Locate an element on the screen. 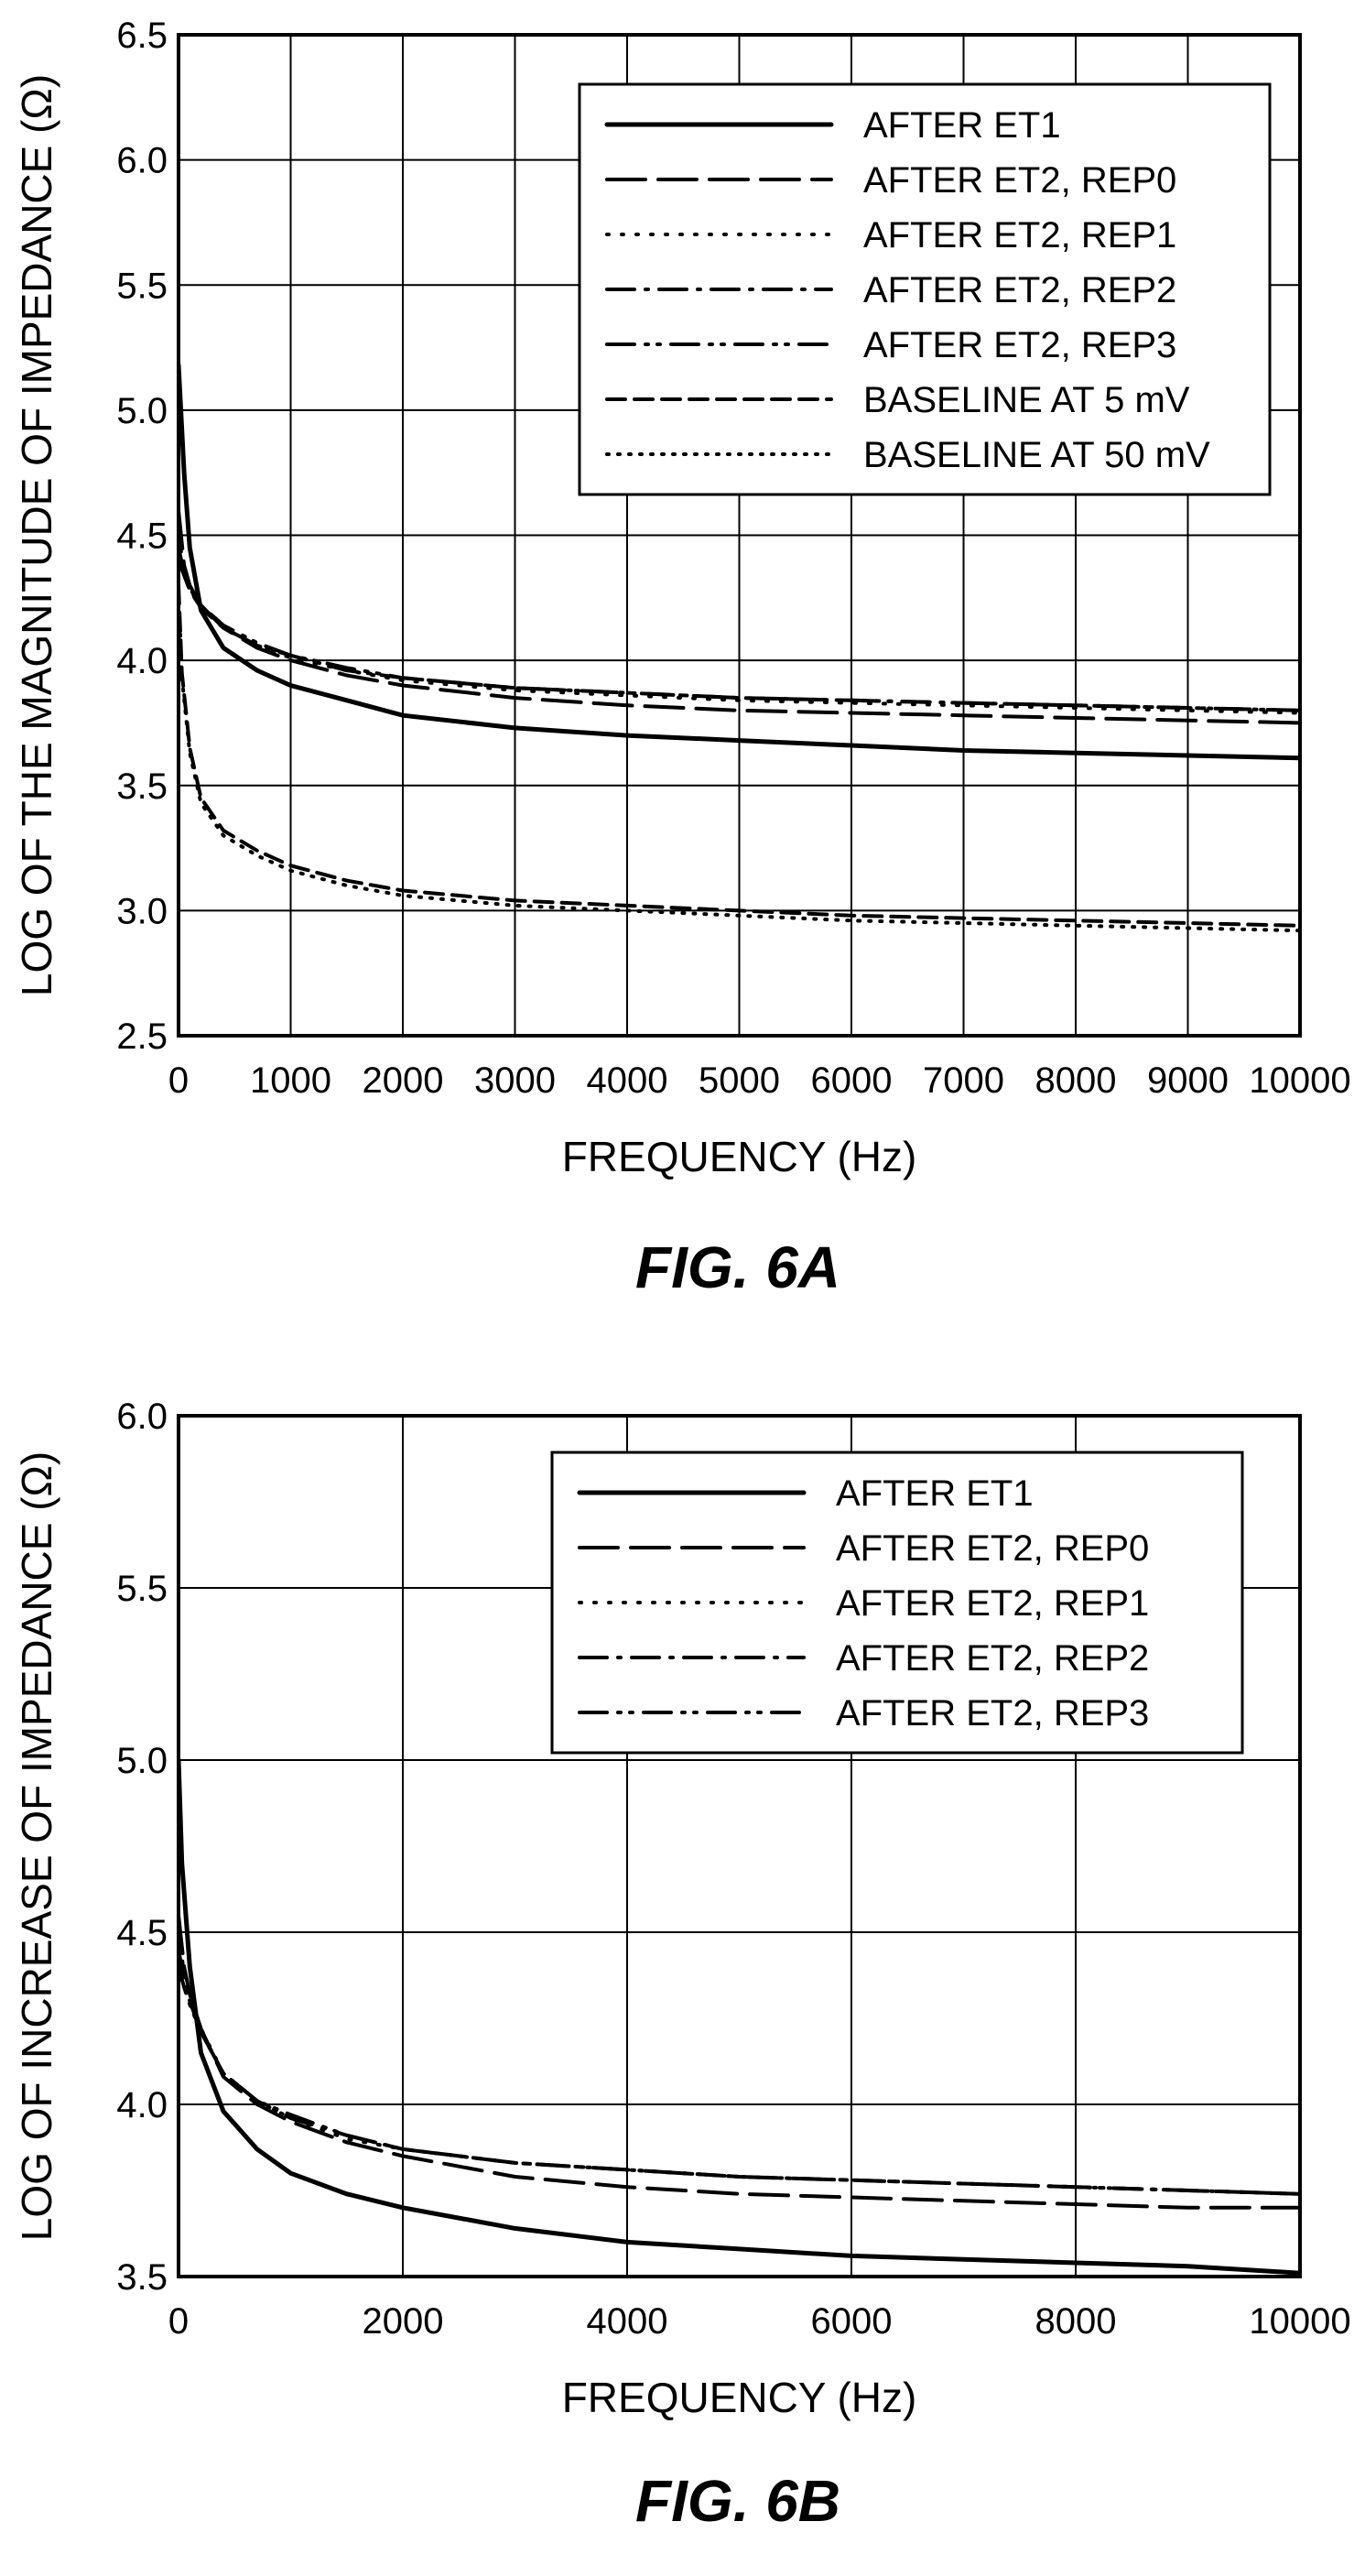  figure-caption: FIG. 6B is located at coordinates (737, 2501).